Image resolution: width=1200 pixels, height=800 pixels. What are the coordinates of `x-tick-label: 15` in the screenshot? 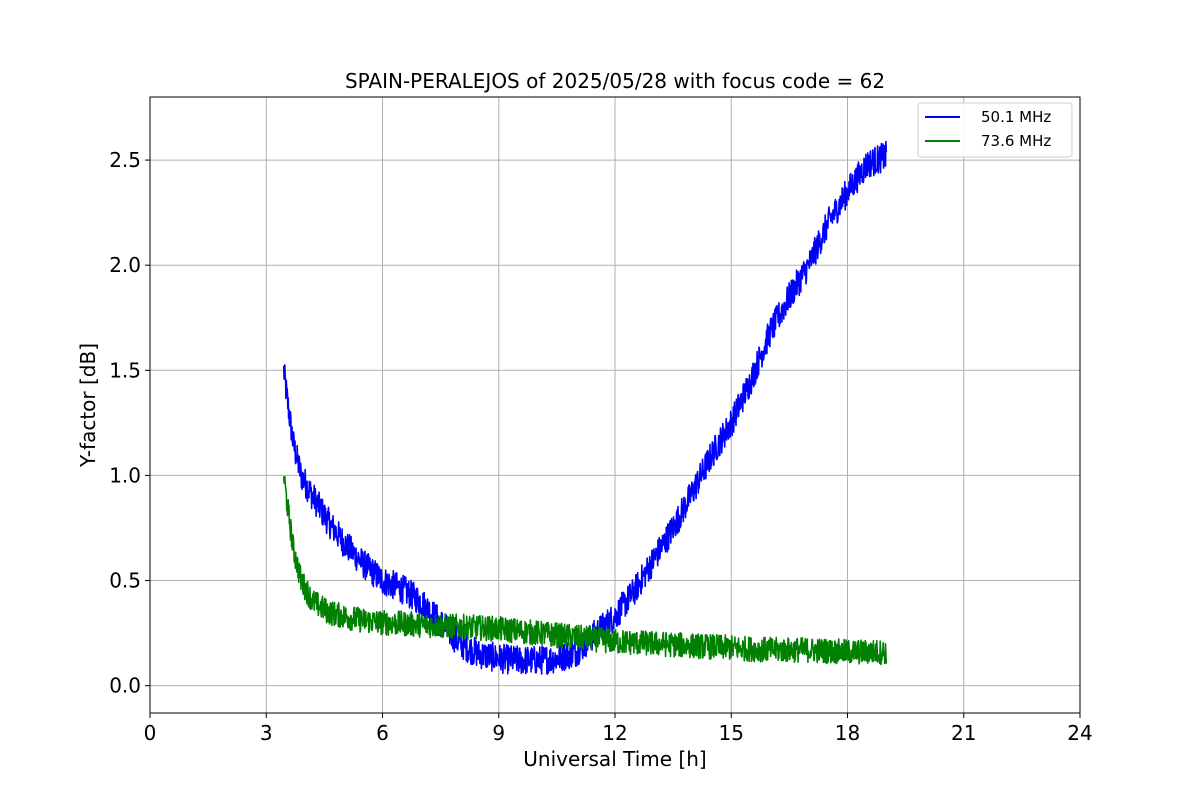 It's located at (731, 733).